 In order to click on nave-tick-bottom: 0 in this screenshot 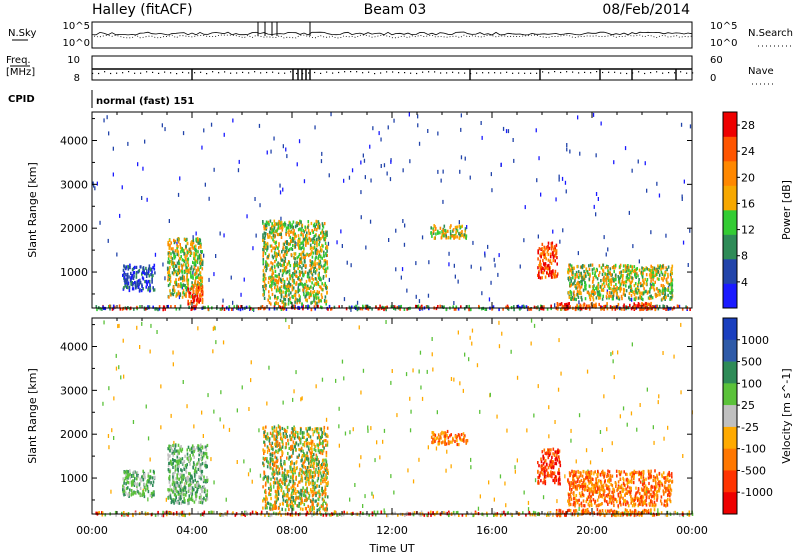, I will do `click(713, 78)`.